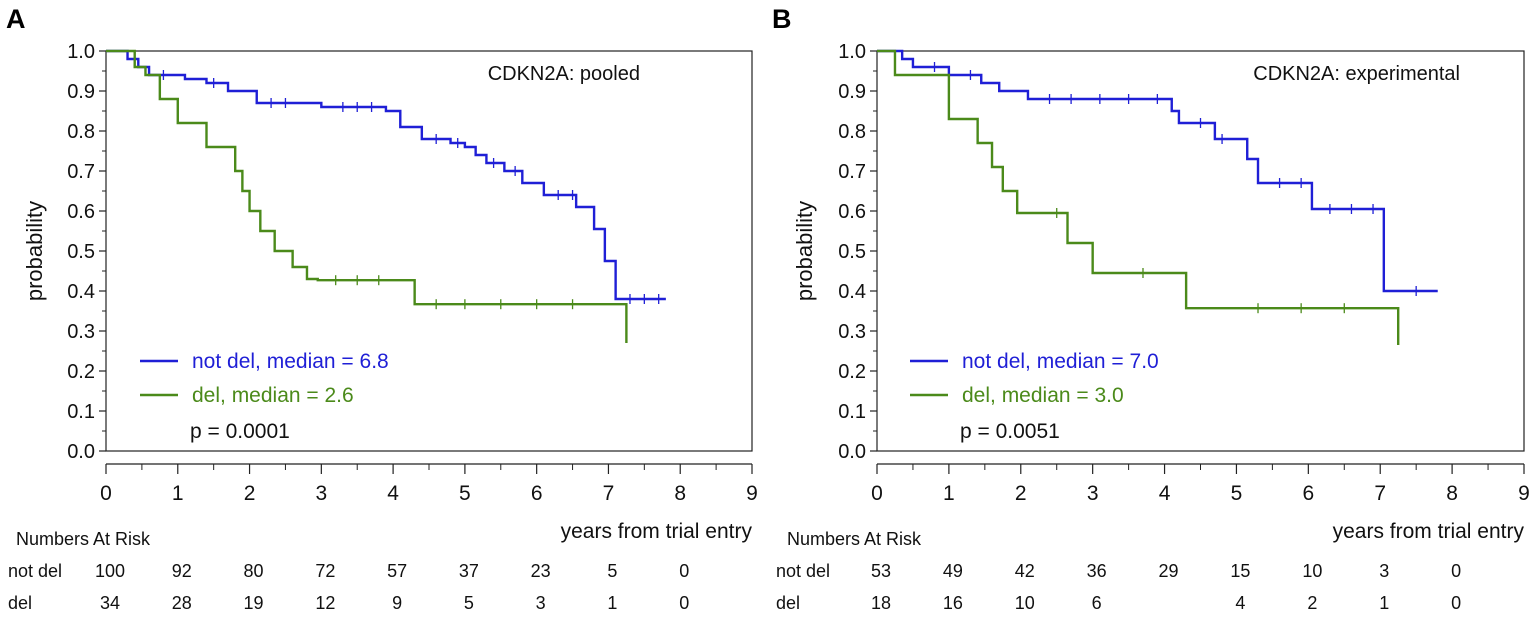  Describe the element at coordinates (469, 571) in the screenshot. I see `at-risk-count: 37` at that location.